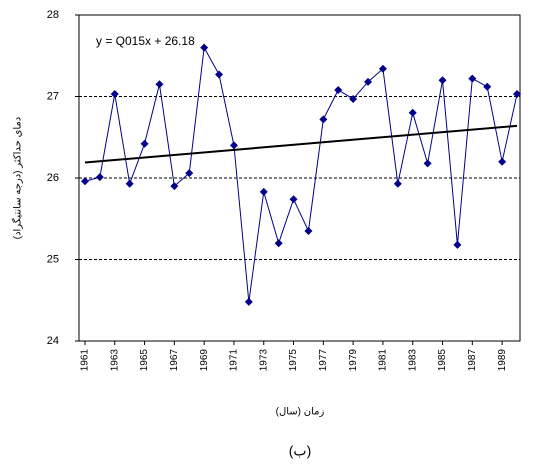  Describe the element at coordinates (263, 360) in the screenshot. I see `x-tick-label: 1973` at that location.